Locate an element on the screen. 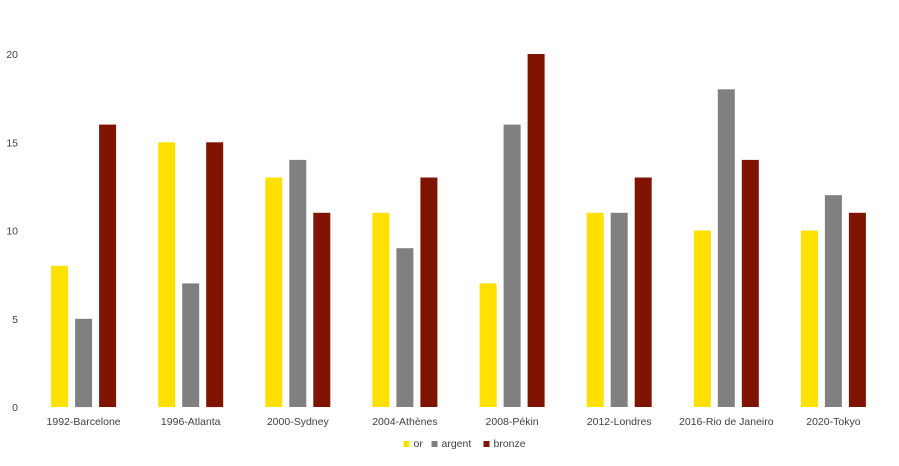 This screenshot has height=466, width=899. y-tick-label: 10 is located at coordinates (12, 232).